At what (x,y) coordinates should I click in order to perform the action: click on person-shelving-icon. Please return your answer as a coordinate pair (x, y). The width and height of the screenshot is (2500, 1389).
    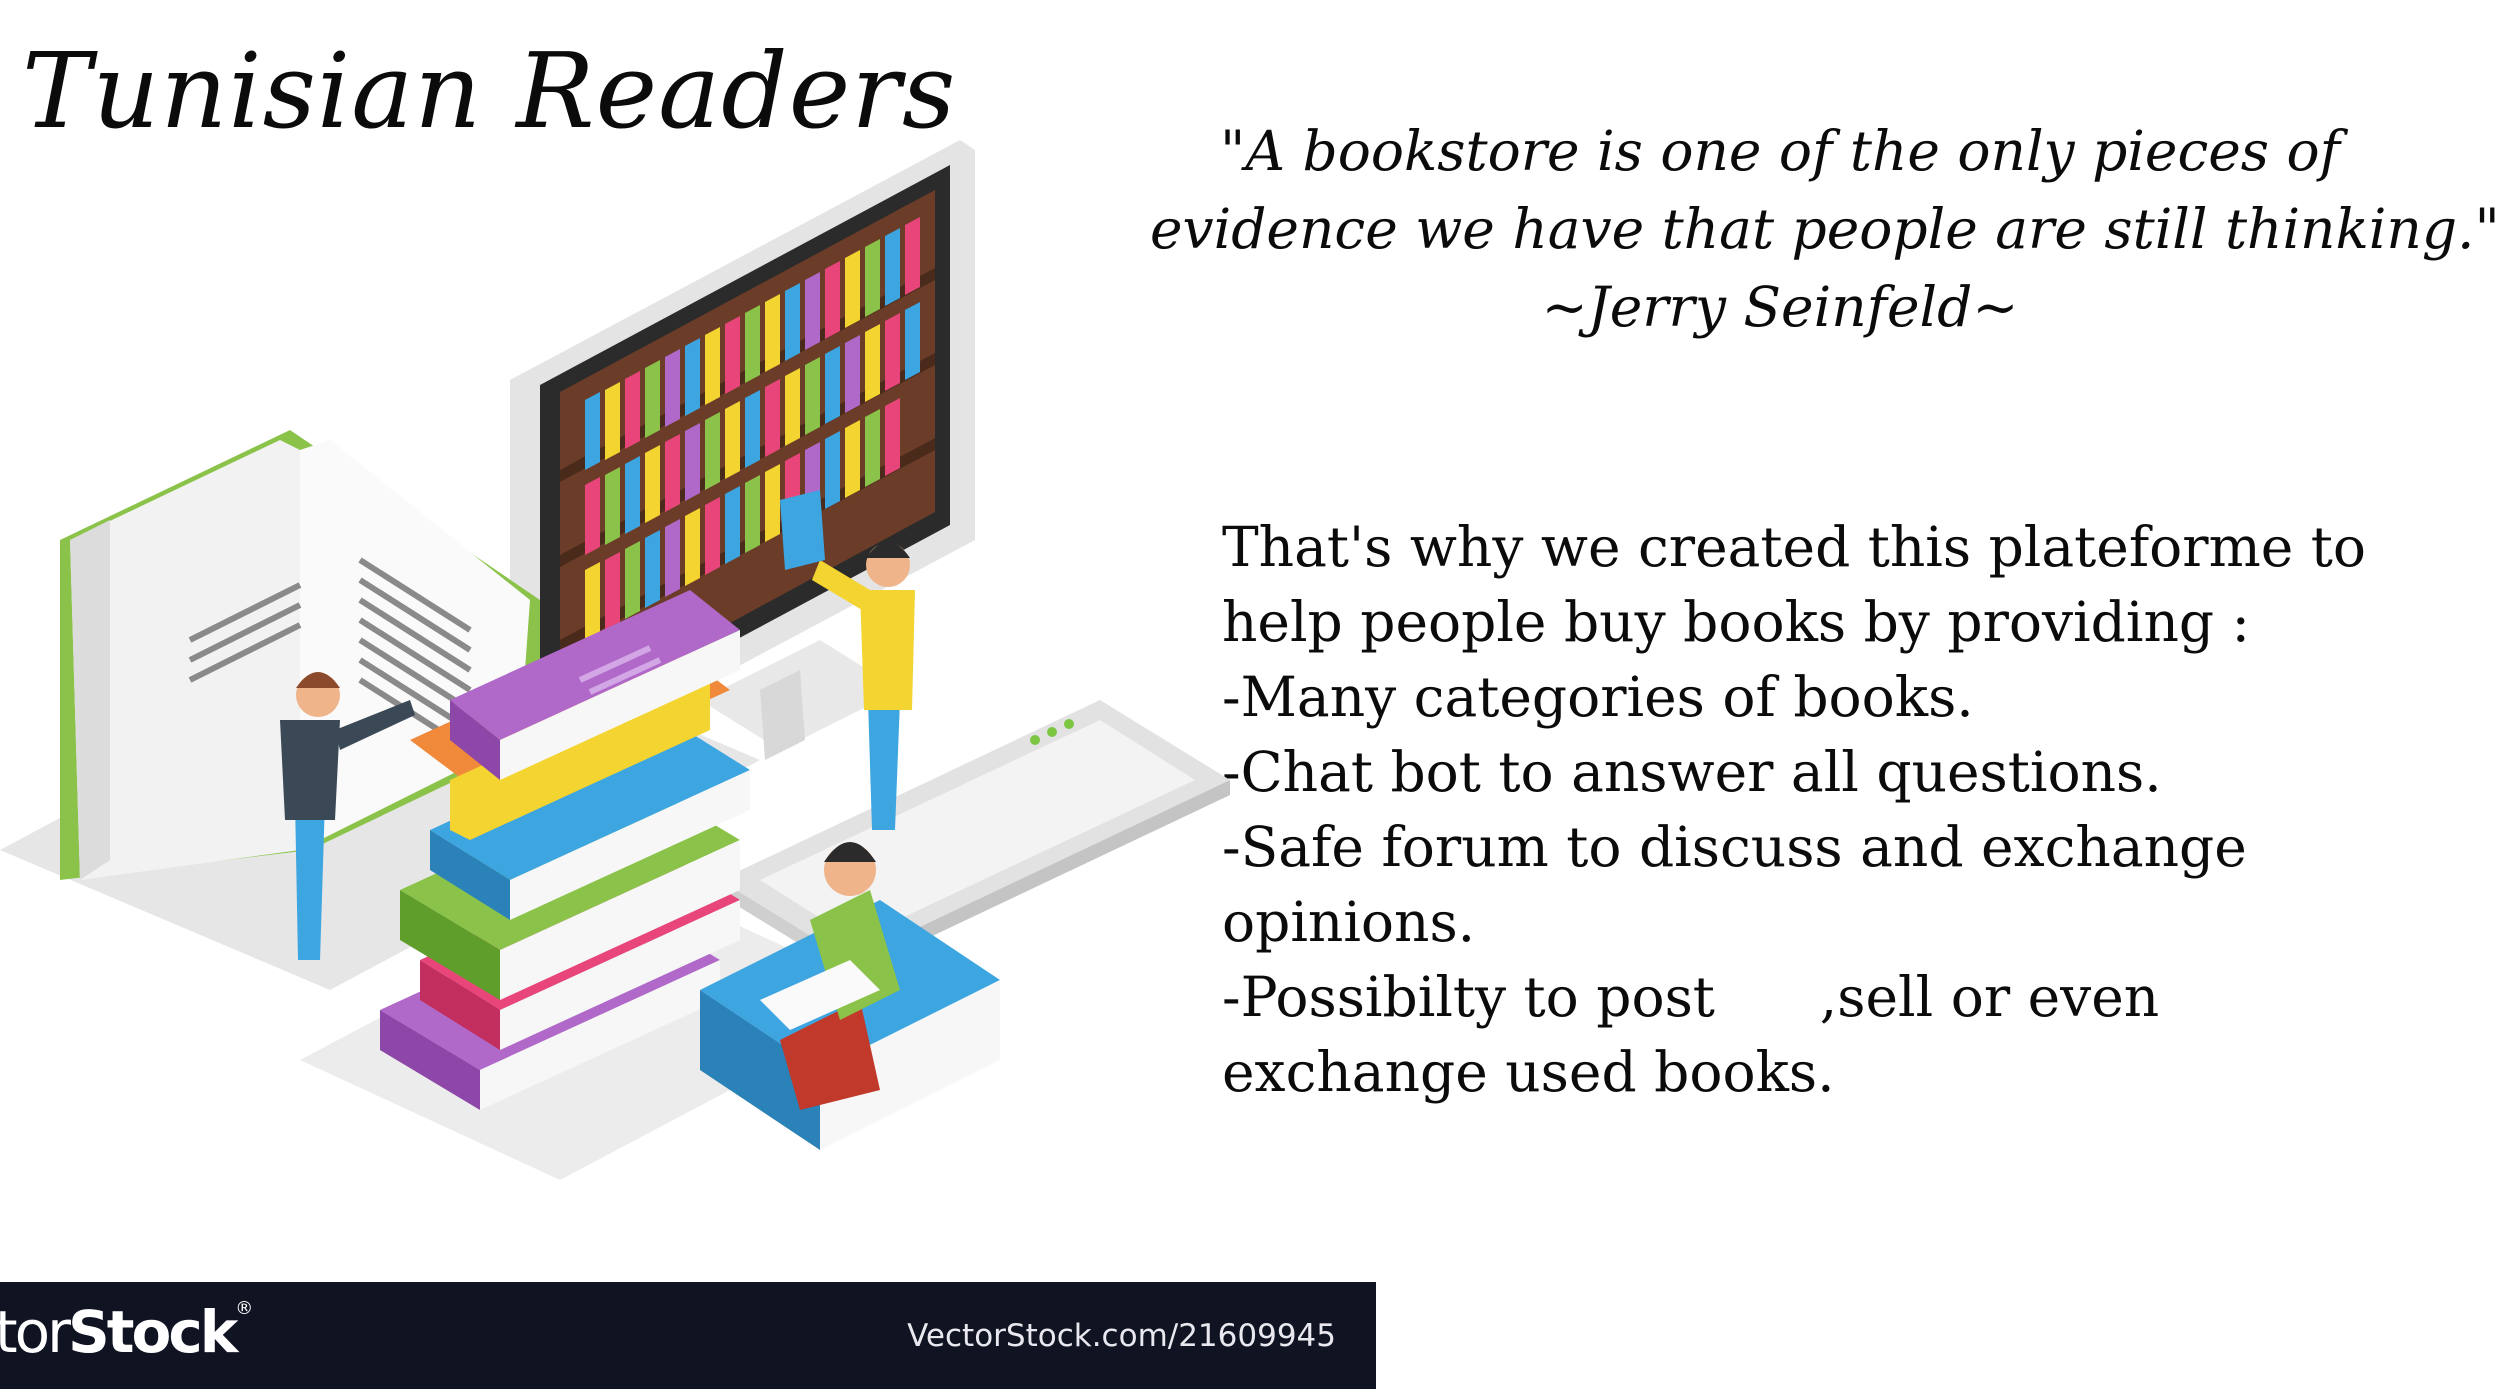
    Looking at the image, I should click on (847, 660).